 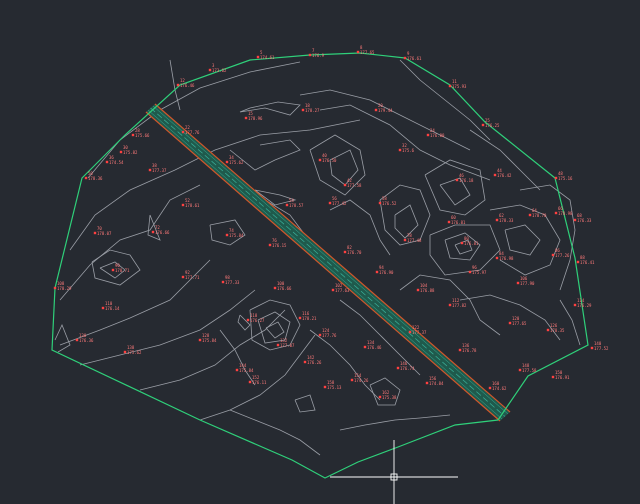 I want to click on survey-point-code: 12, so click(x=182, y=80).